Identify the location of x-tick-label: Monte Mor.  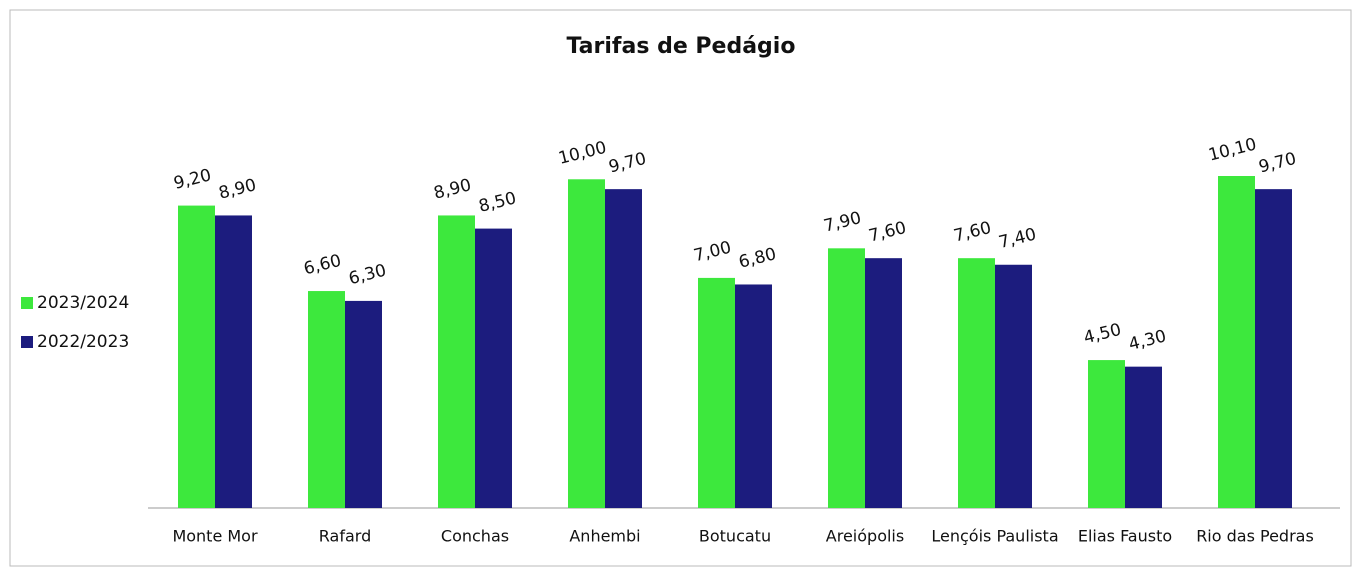
(215, 536).